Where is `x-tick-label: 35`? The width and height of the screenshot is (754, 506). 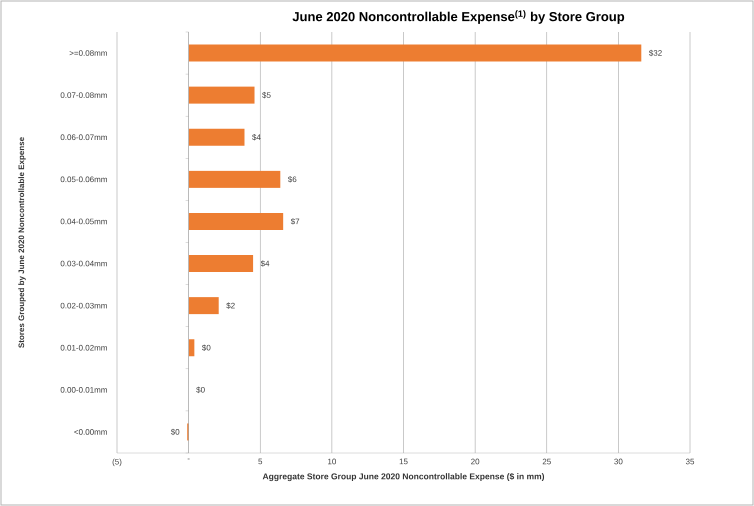 x-tick-label: 35 is located at coordinates (690, 461).